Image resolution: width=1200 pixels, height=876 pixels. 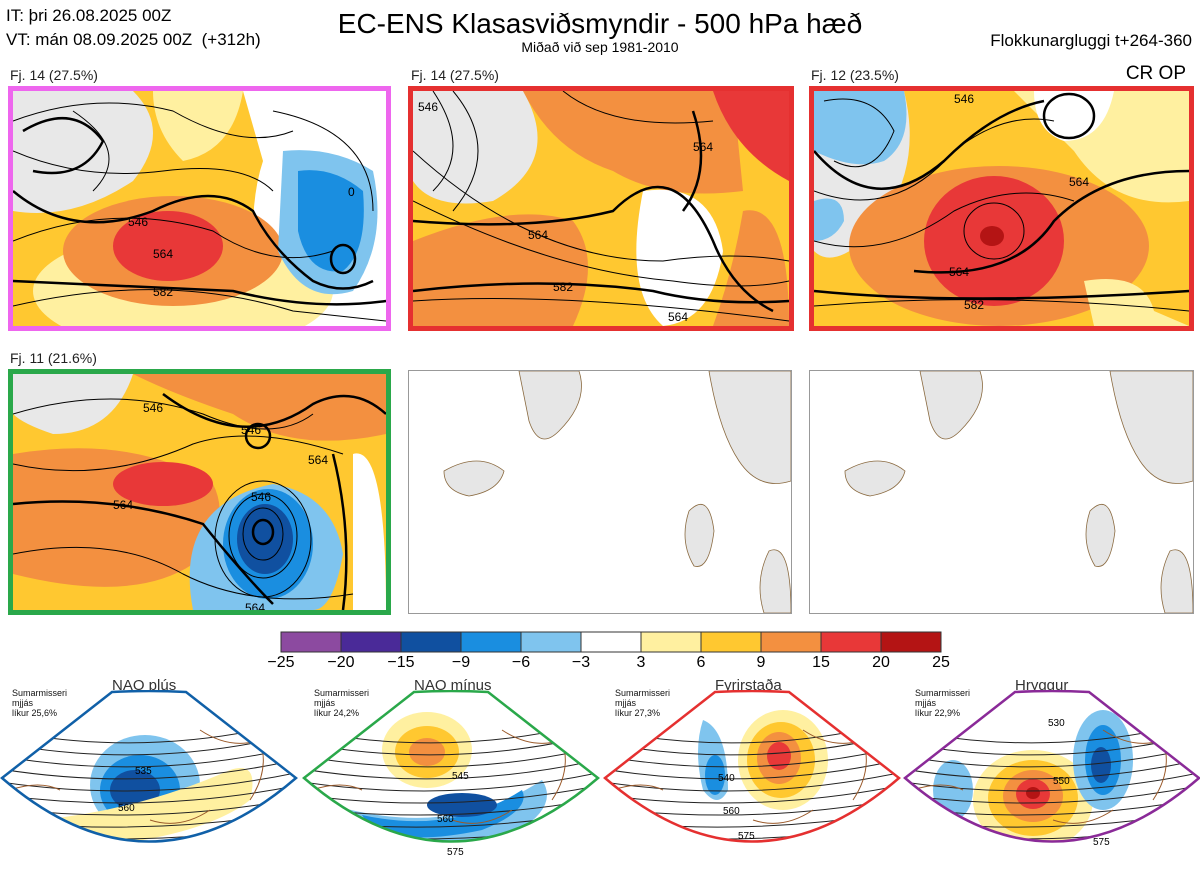 What do you see at coordinates (748, 685) in the screenshot?
I see `regime-title: Fyrirstaða` at bounding box center [748, 685].